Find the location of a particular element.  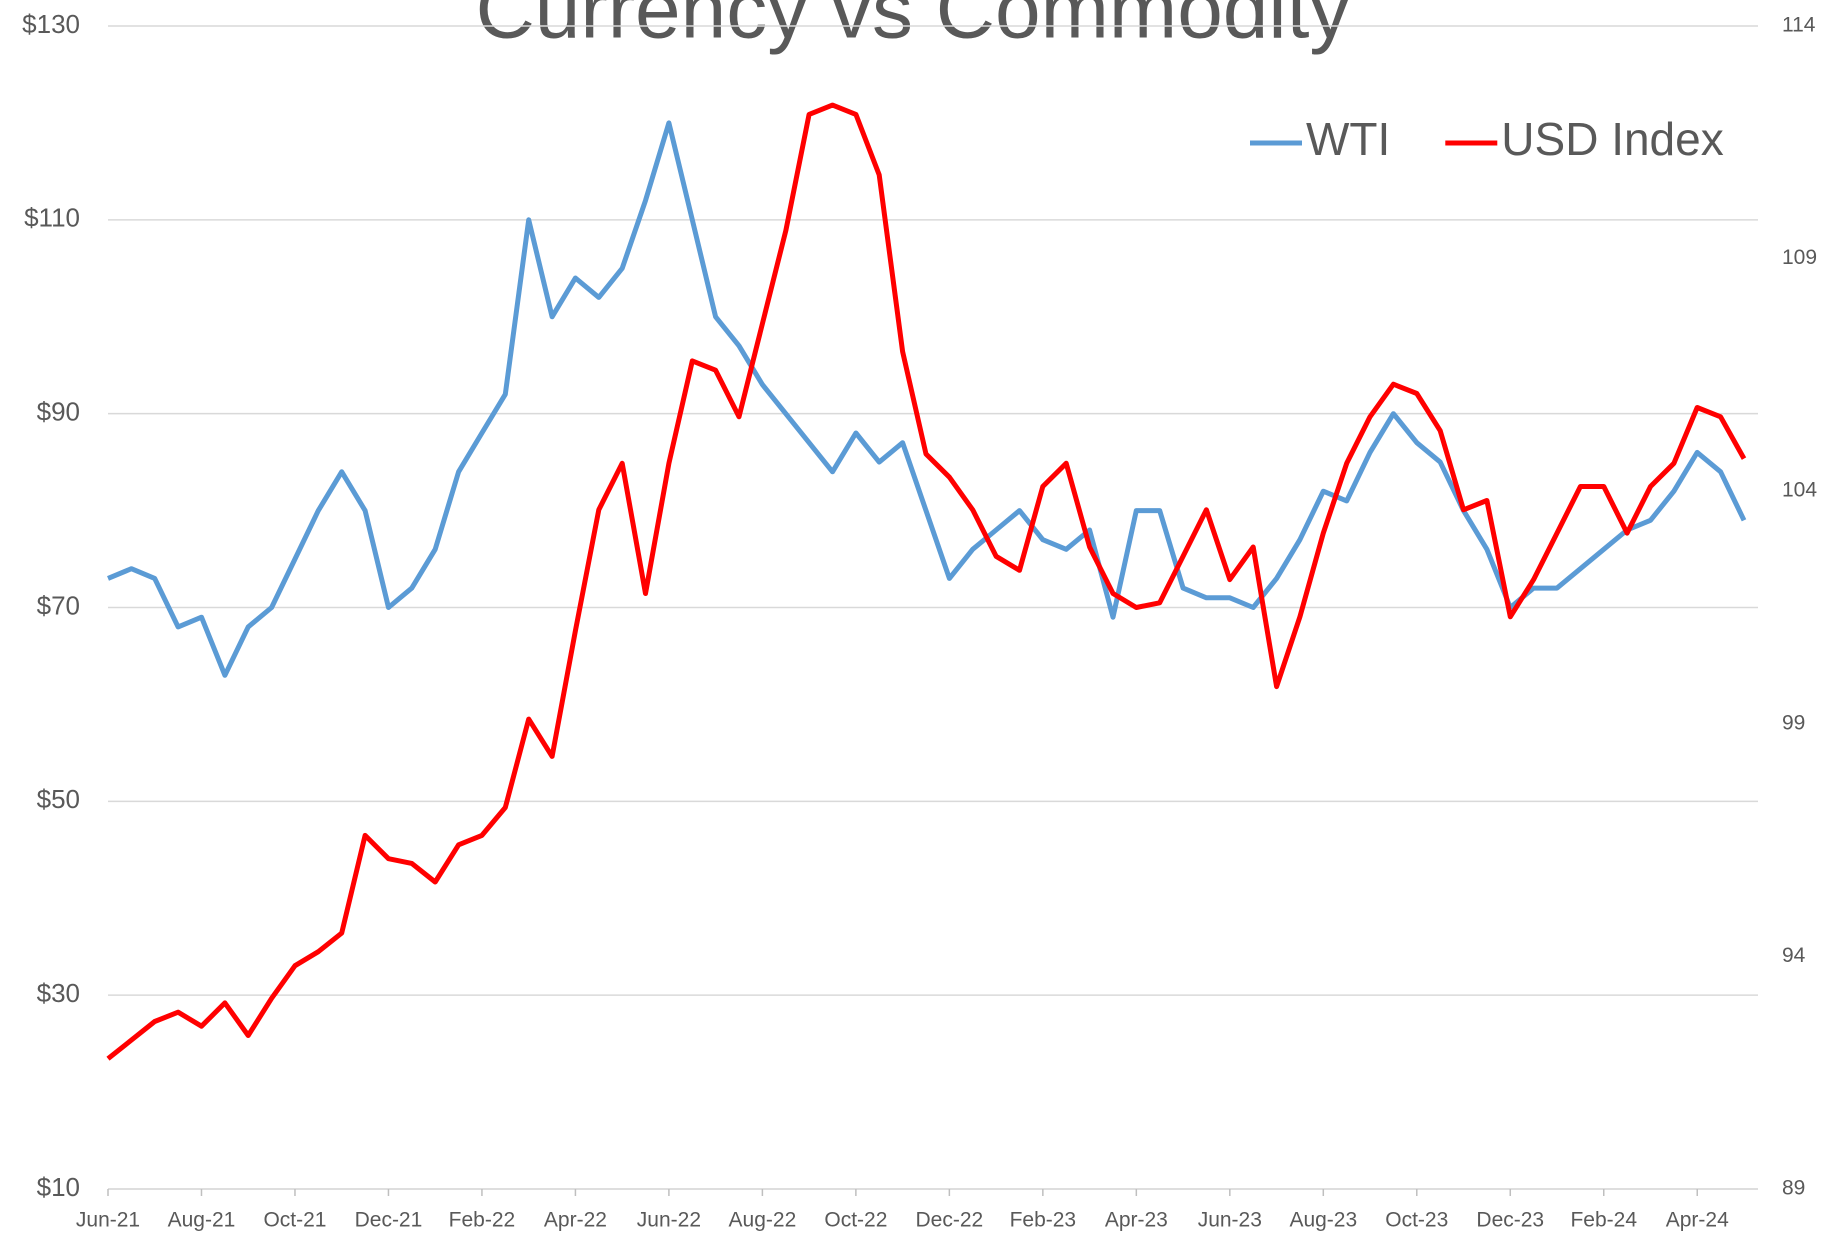

x-tick-label: Apr-24 is located at coordinates (1697, 1220).